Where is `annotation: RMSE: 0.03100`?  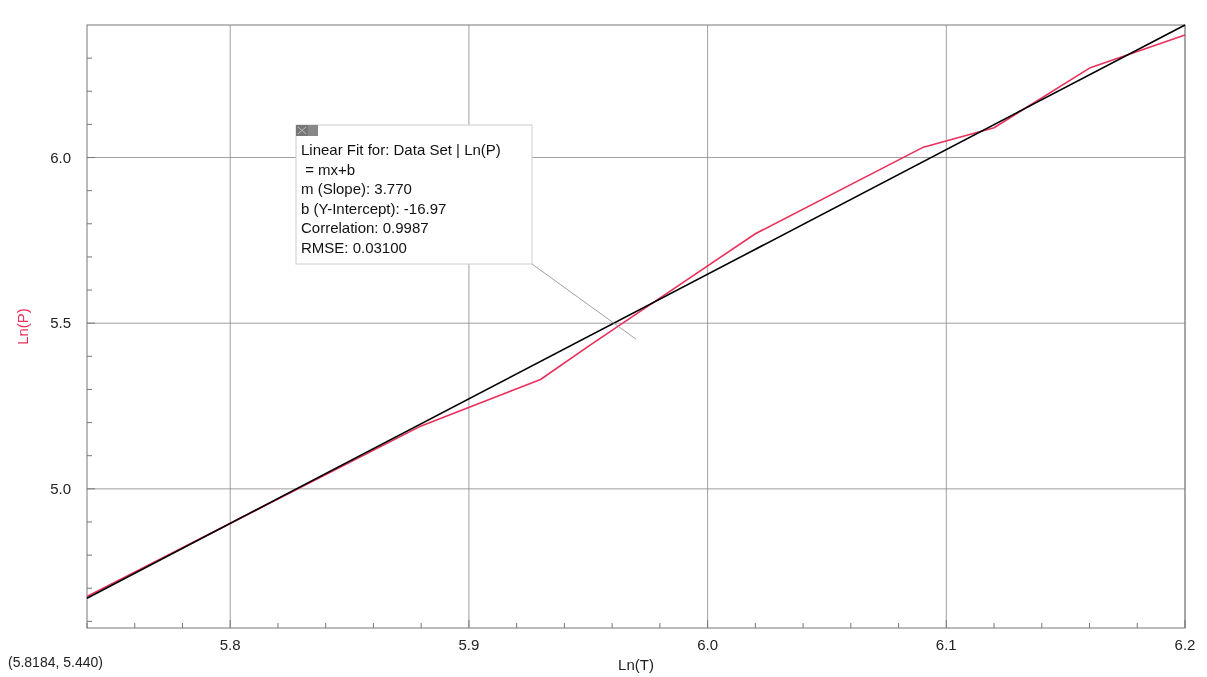
annotation: RMSE: 0.03100 is located at coordinates (354, 247).